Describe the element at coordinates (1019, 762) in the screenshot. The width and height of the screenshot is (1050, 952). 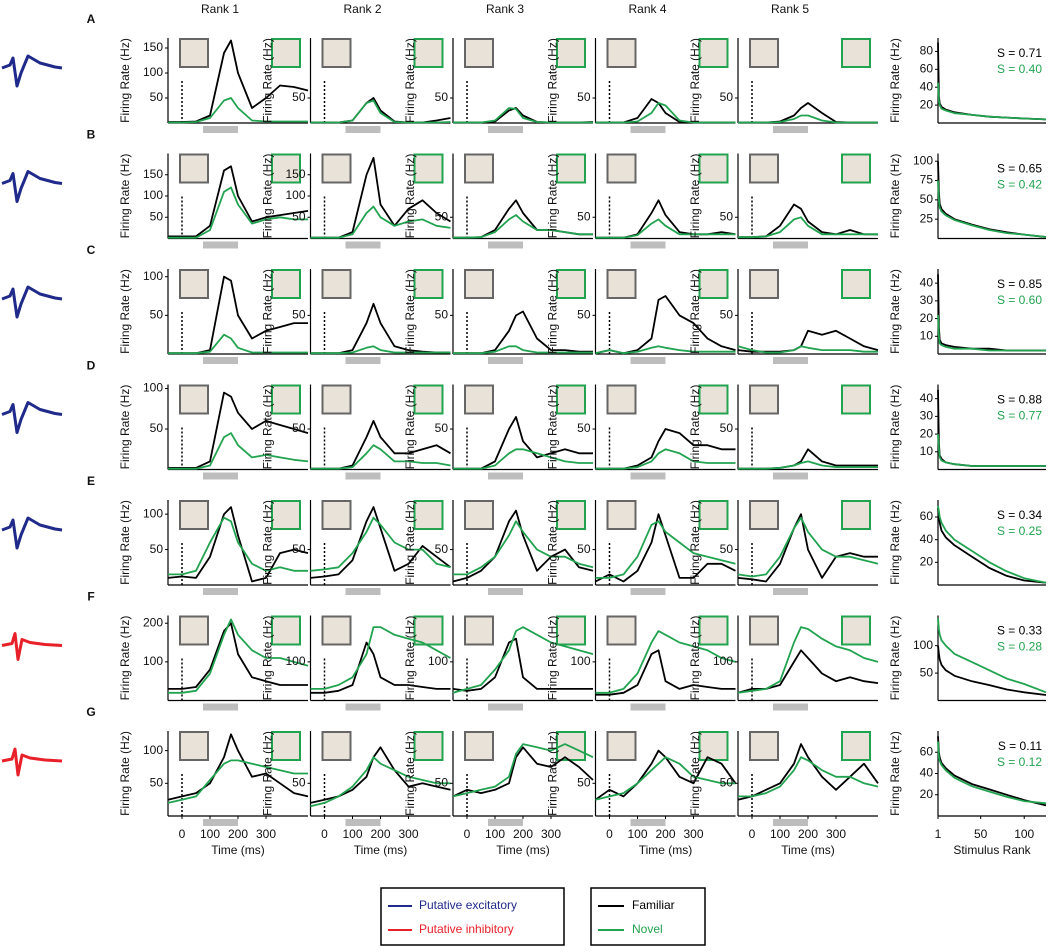
I see `annotation: S = 0.12` at that location.